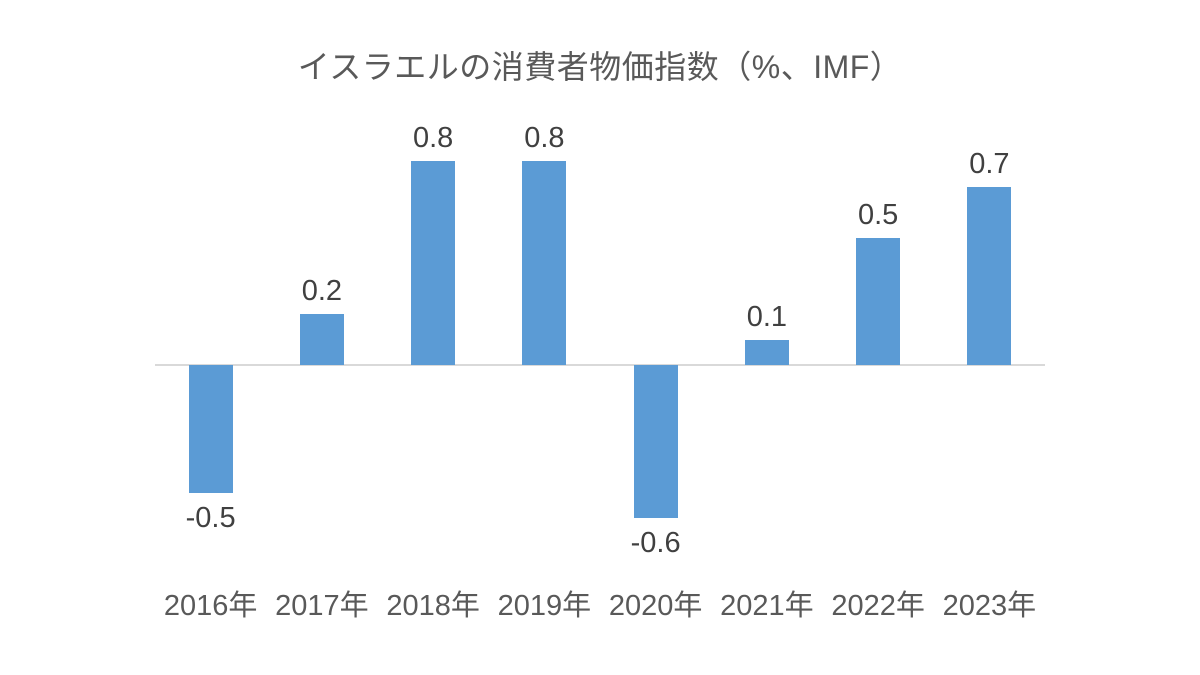  Describe the element at coordinates (655, 543) in the screenshot. I see `data-label-2020: -0.6` at that location.